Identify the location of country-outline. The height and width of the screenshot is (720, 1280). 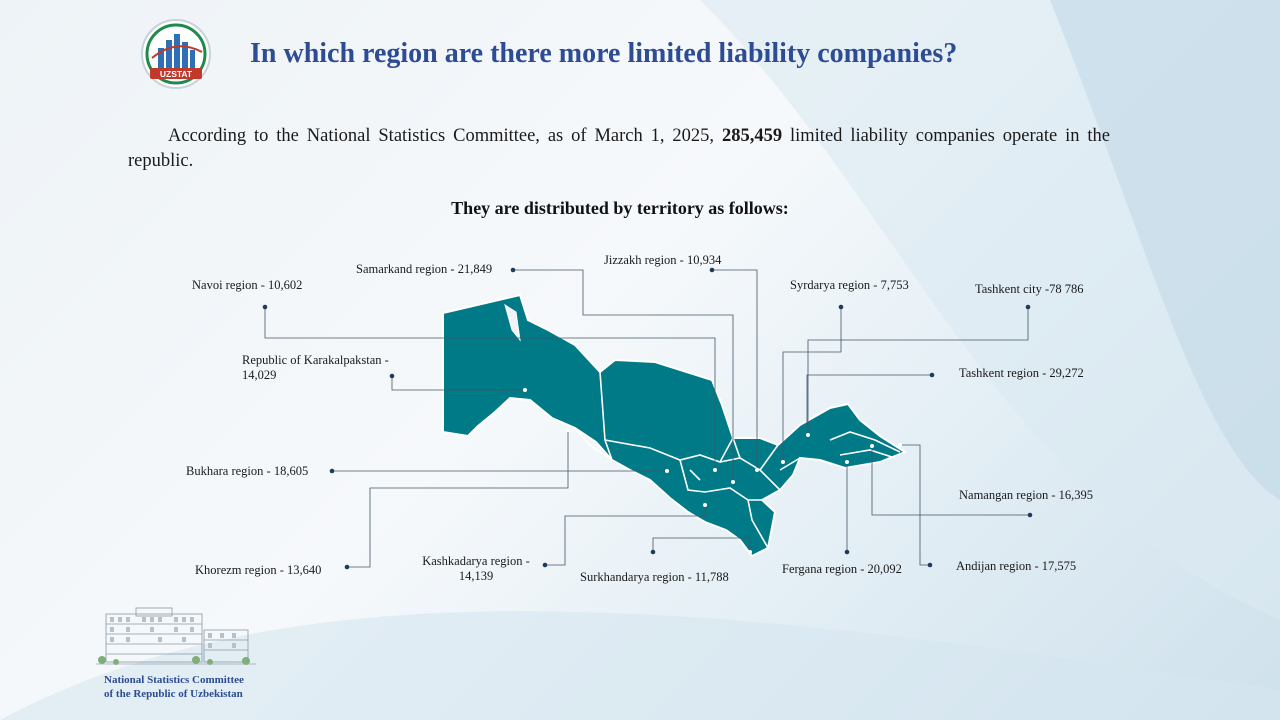
(675, 425).